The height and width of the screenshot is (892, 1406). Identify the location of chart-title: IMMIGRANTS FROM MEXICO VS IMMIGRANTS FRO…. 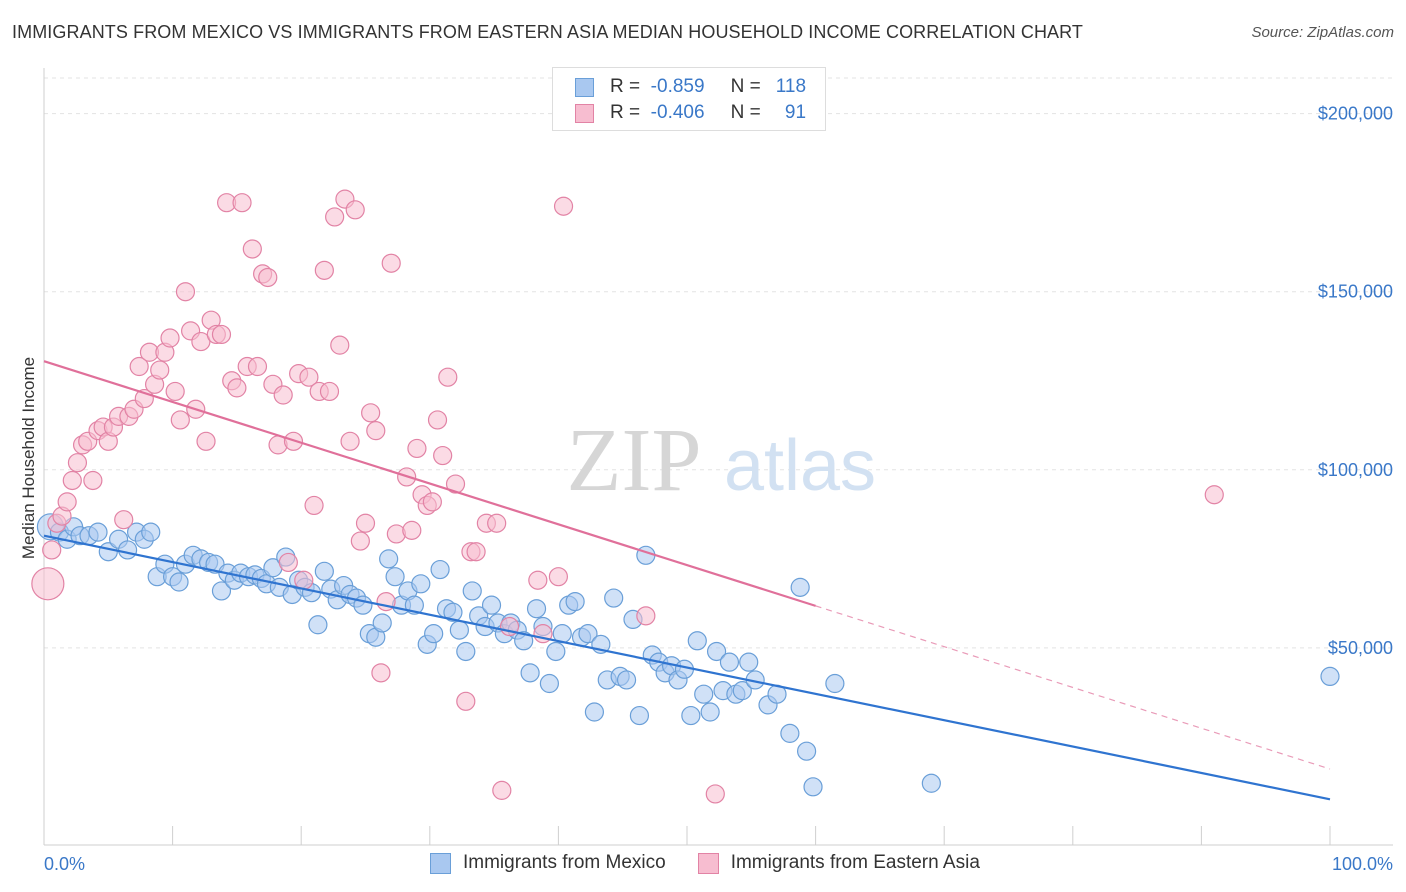
(548, 32).